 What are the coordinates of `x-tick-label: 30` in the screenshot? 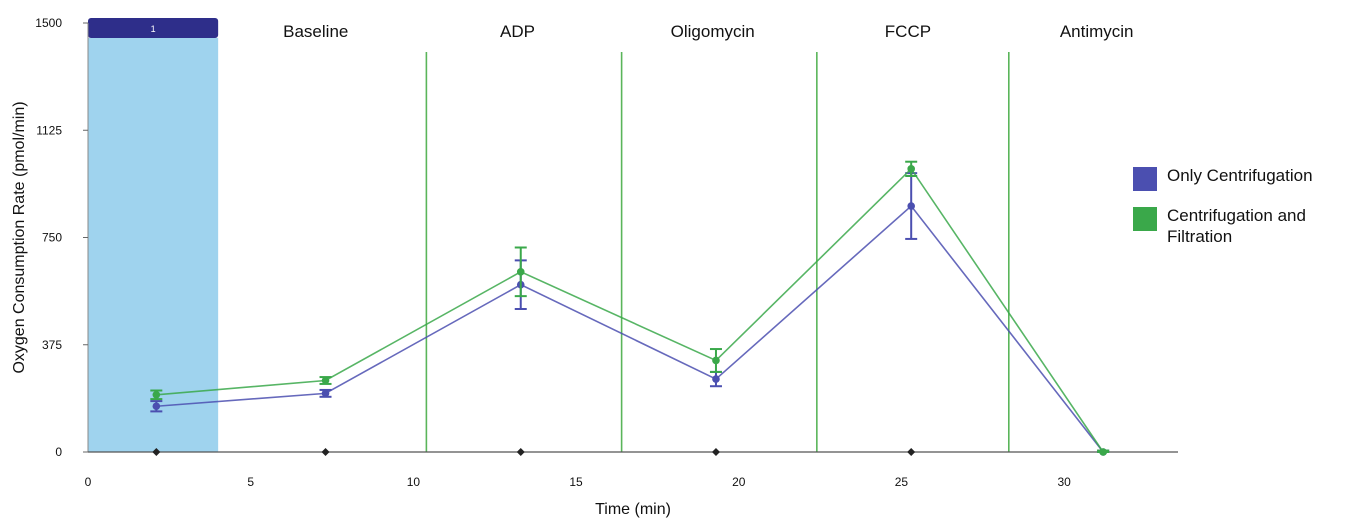 It's located at (1064, 482).